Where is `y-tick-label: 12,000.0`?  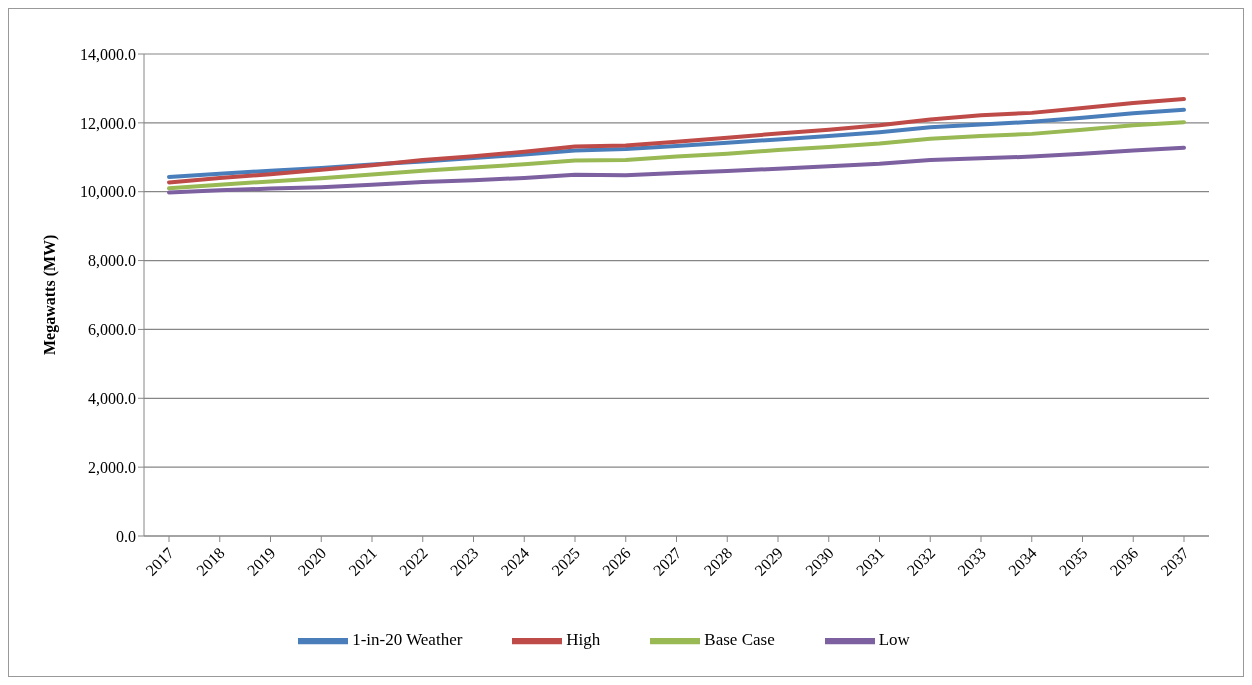 y-tick-label: 12,000.0 is located at coordinates (108, 123).